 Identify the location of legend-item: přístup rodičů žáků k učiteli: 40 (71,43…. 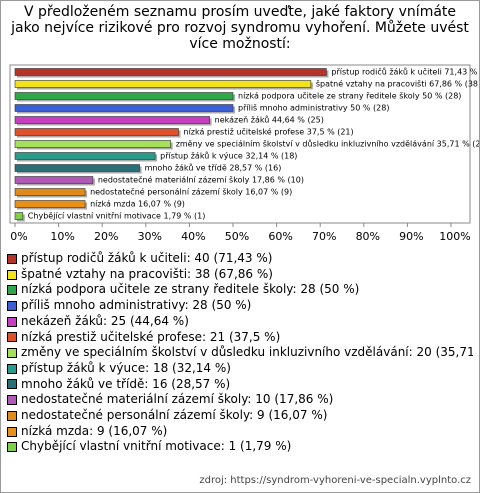
(240, 259).